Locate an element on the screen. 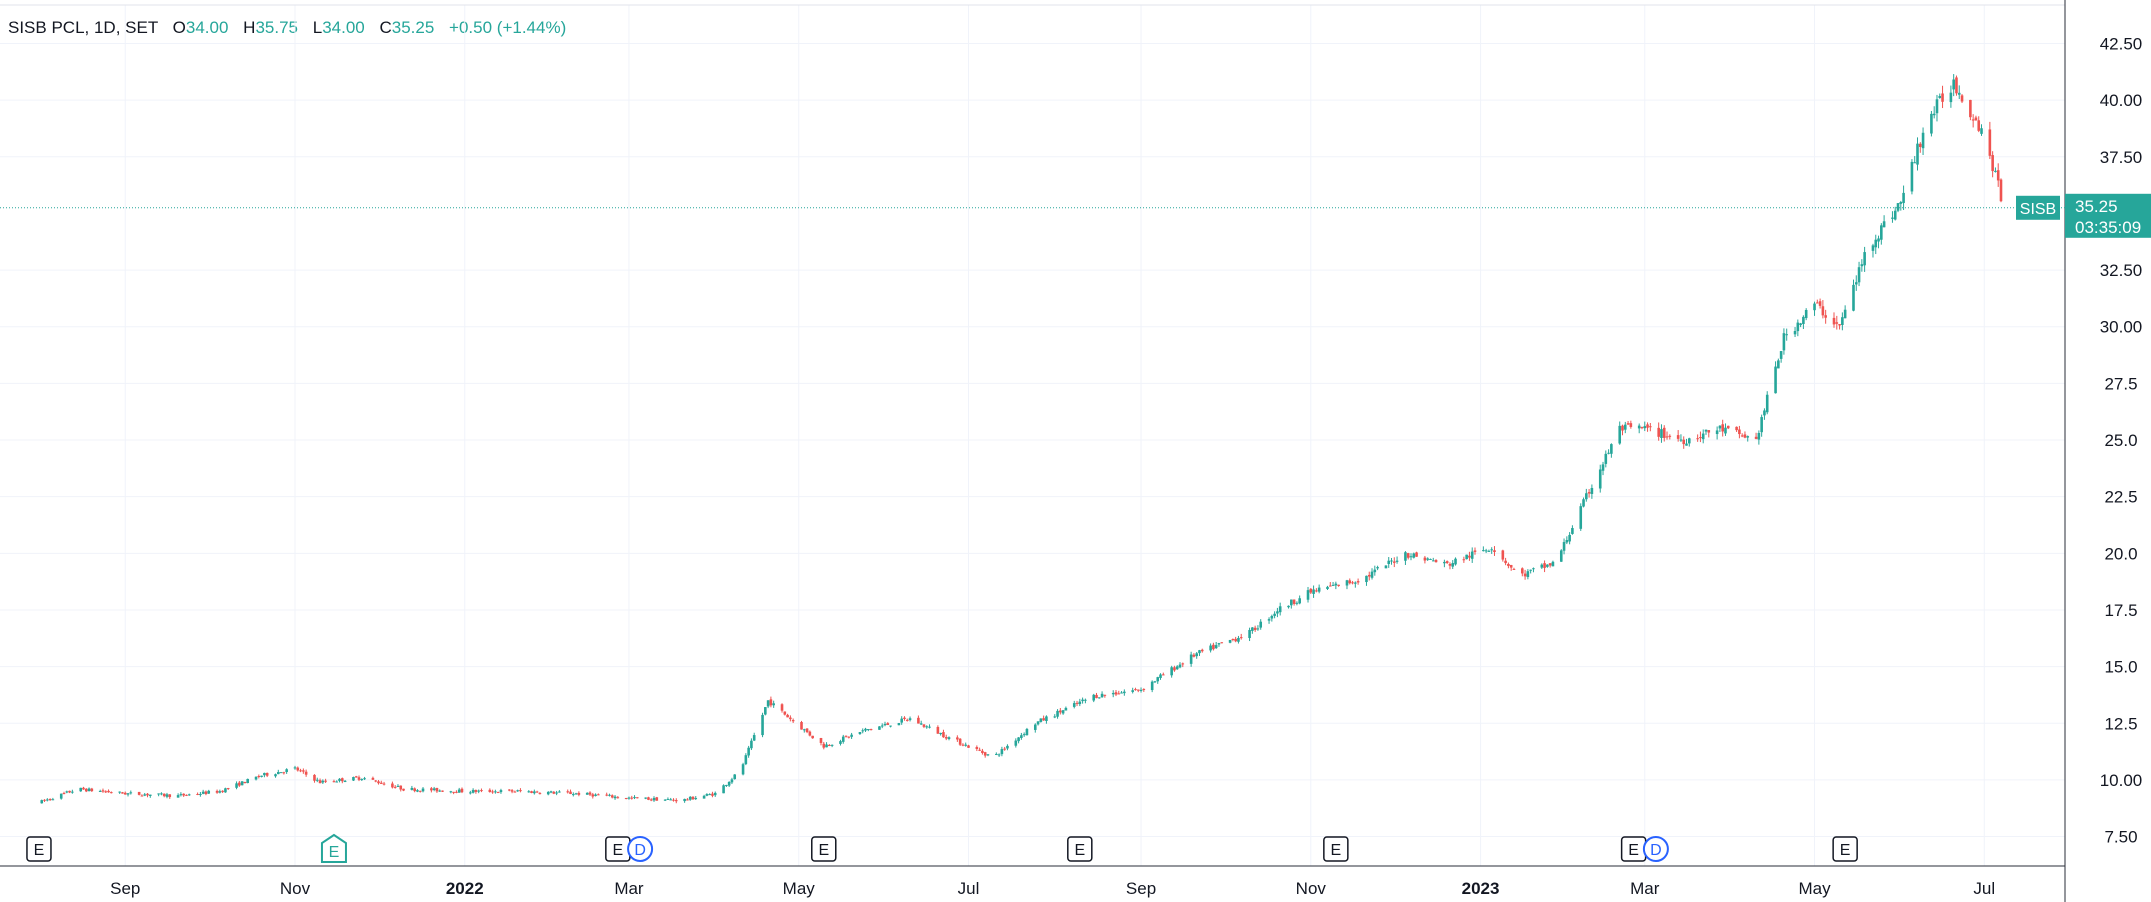  legend-high-label: H is located at coordinates (249, 27).